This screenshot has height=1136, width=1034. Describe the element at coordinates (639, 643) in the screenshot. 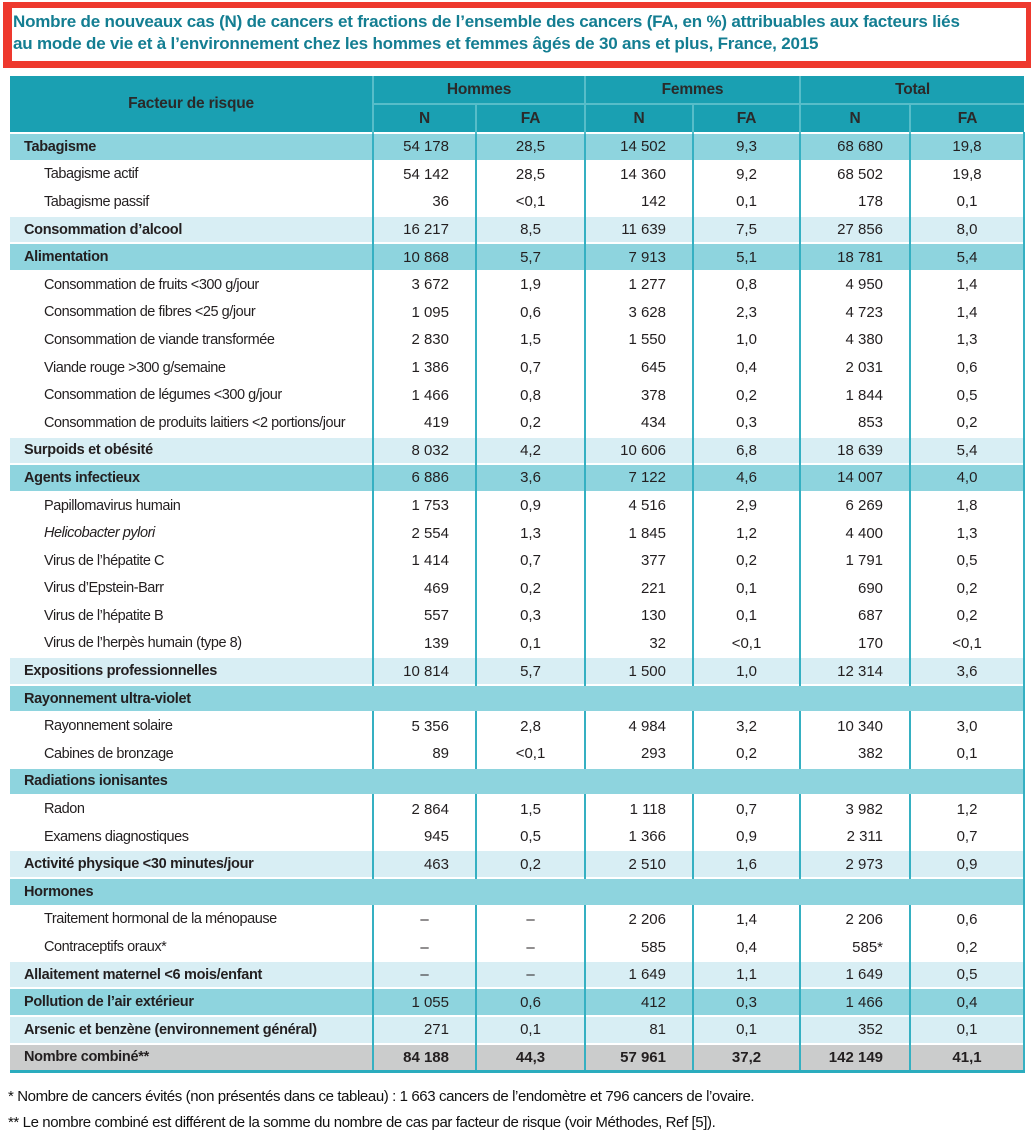

I see `cell-femmes-n: 32` at that location.